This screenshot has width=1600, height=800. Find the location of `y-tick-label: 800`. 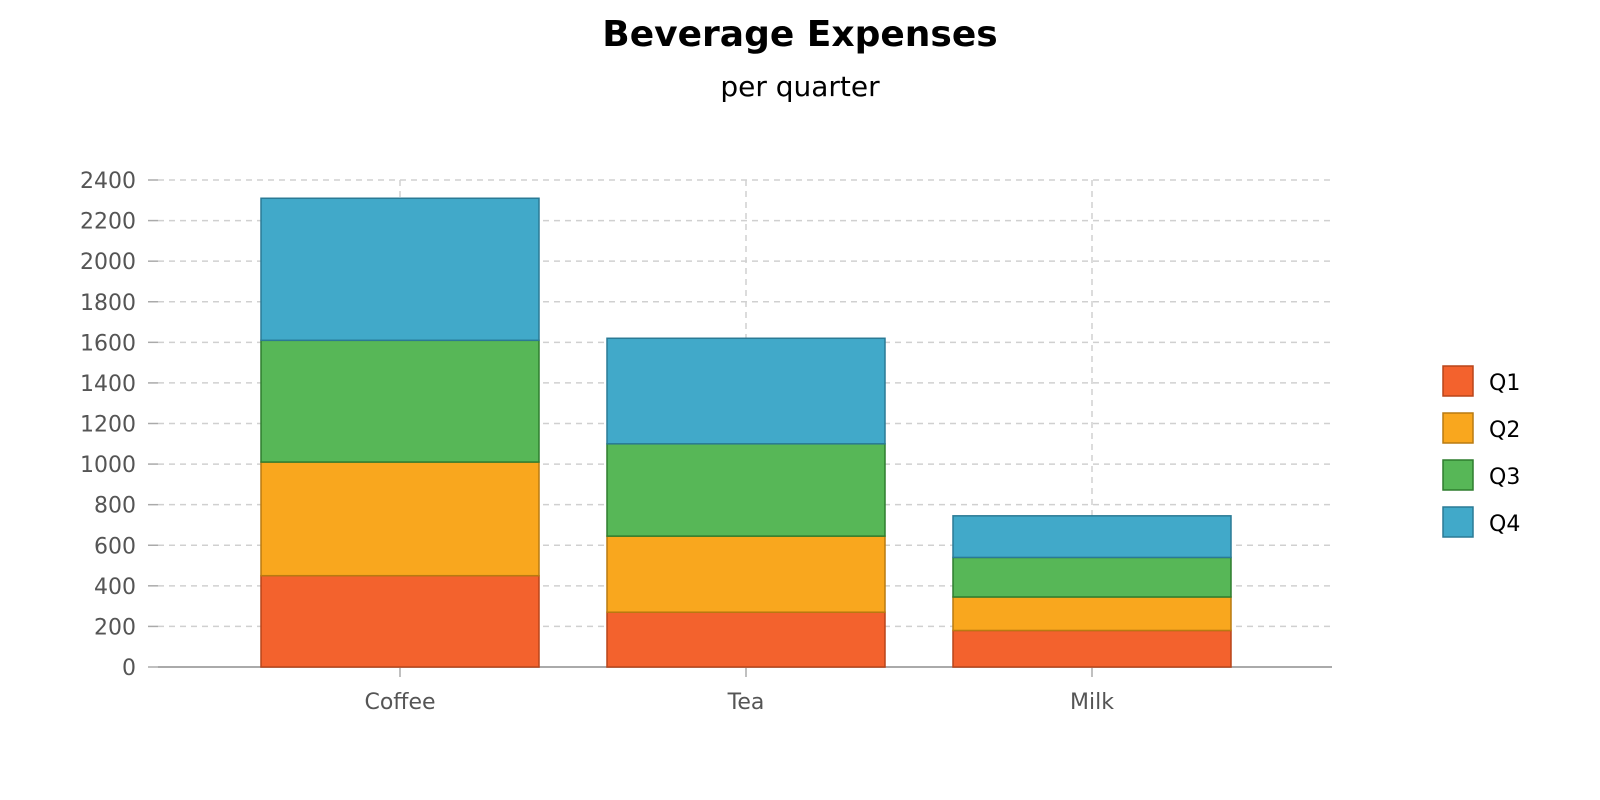

y-tick-label: 800 is located at coordinates (115, 506).